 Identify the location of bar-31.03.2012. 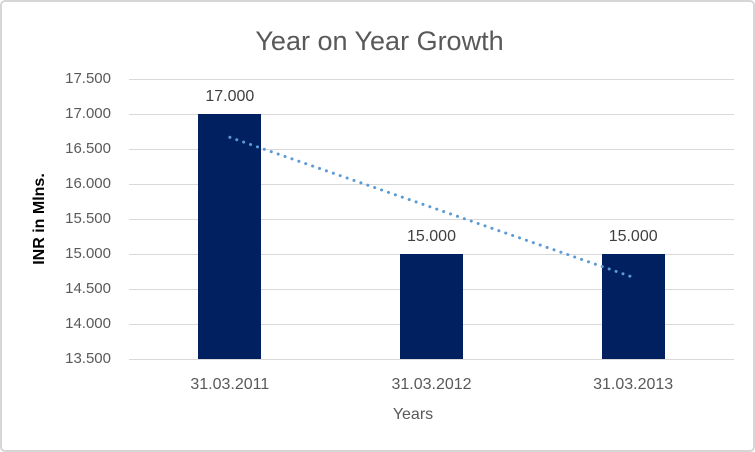
(431, 306).